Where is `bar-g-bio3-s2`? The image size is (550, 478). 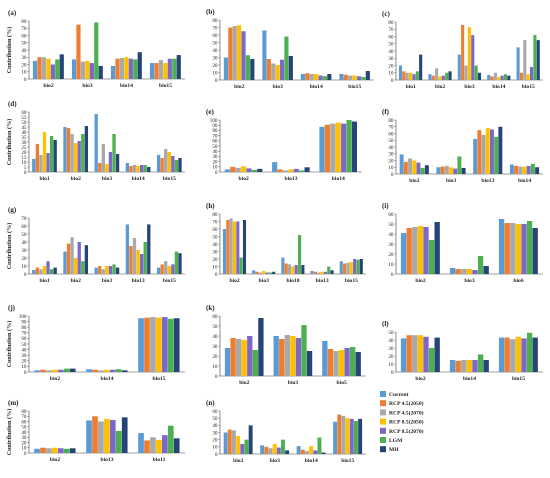
bar-g-bio3-s2 is located at coordinates (103, 271).